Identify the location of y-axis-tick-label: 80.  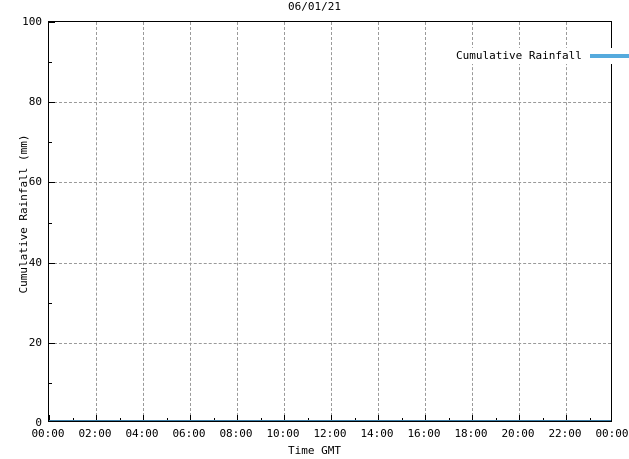
(35, 102).